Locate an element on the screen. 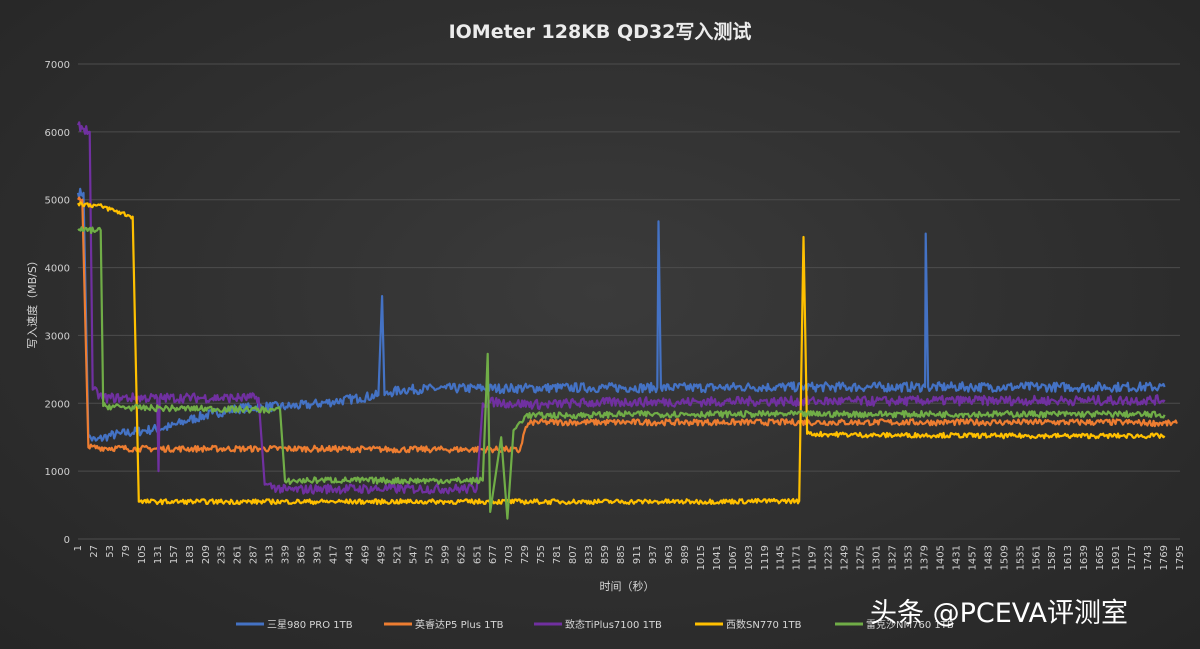 The height and width of the screenshot is (649, 1200). x-tick-label: 1509 is located at coordinates (1004, 557).